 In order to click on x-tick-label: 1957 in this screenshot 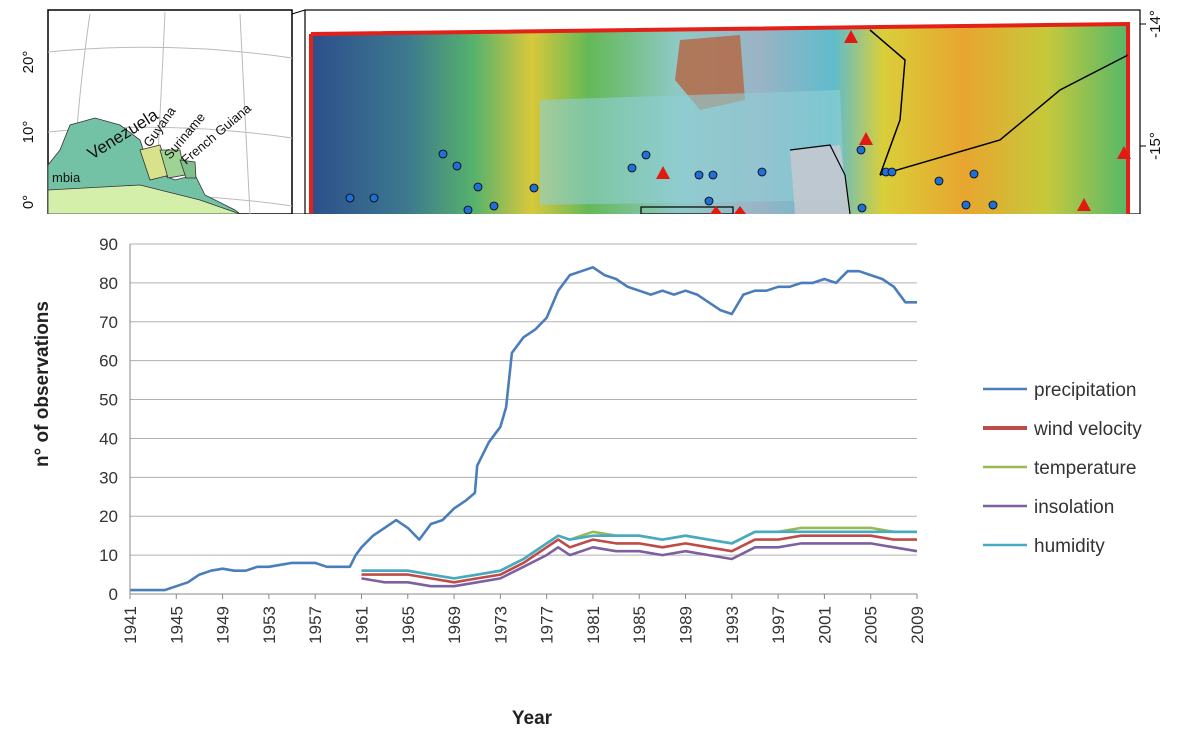, I will do `click(315, 625)`.